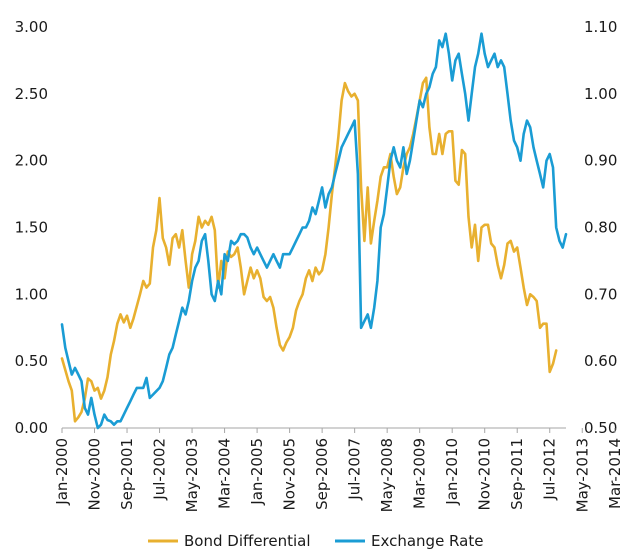 The width and height of the screenshot is (637, 560). I want to click on x-tick-label: Jul-2012, so click(550, 469).